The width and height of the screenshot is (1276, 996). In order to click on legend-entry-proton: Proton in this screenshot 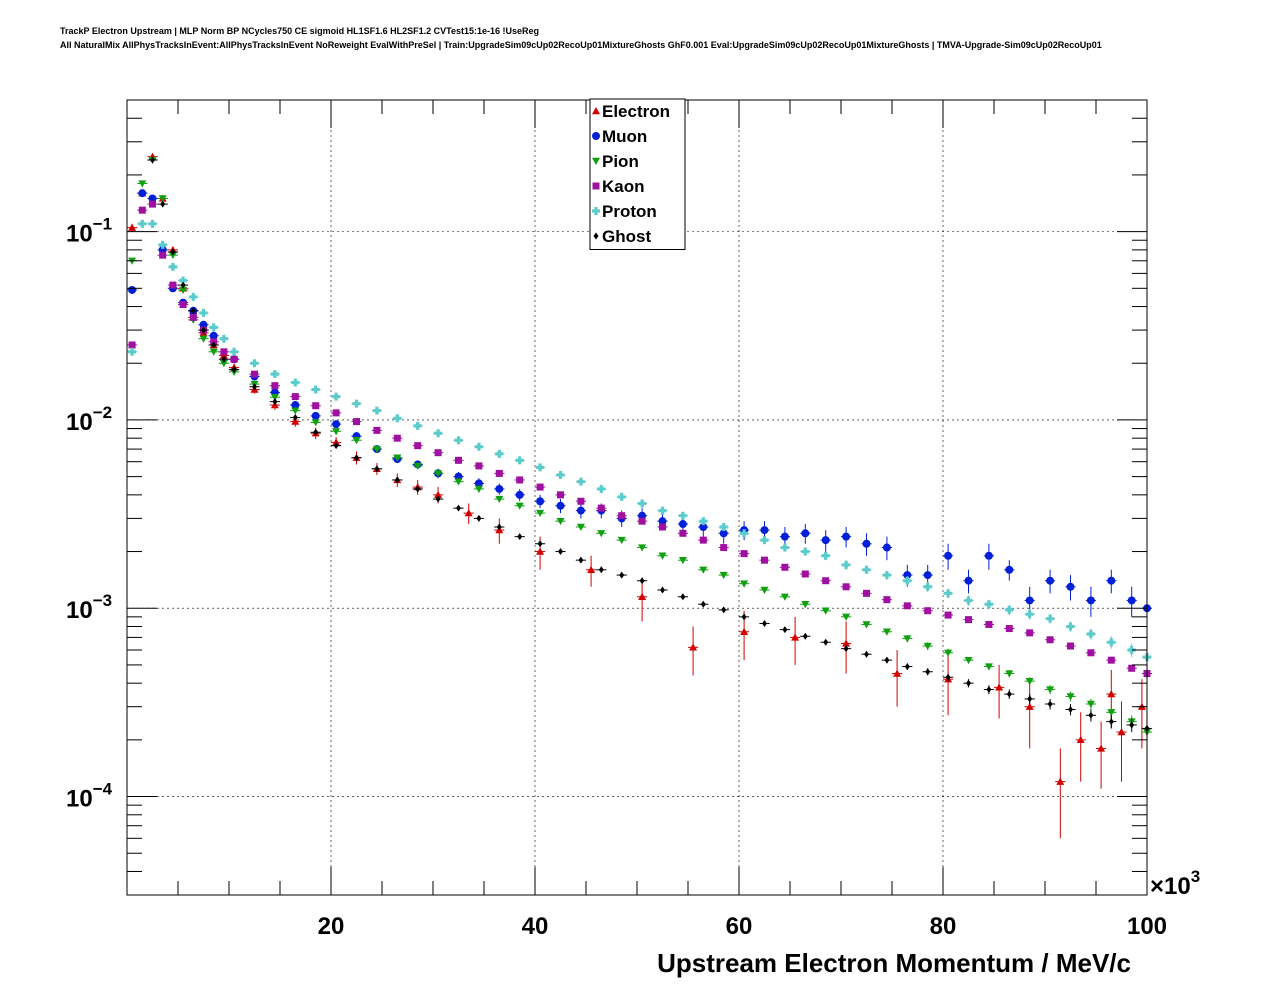, I will do `click(624, 211)`.